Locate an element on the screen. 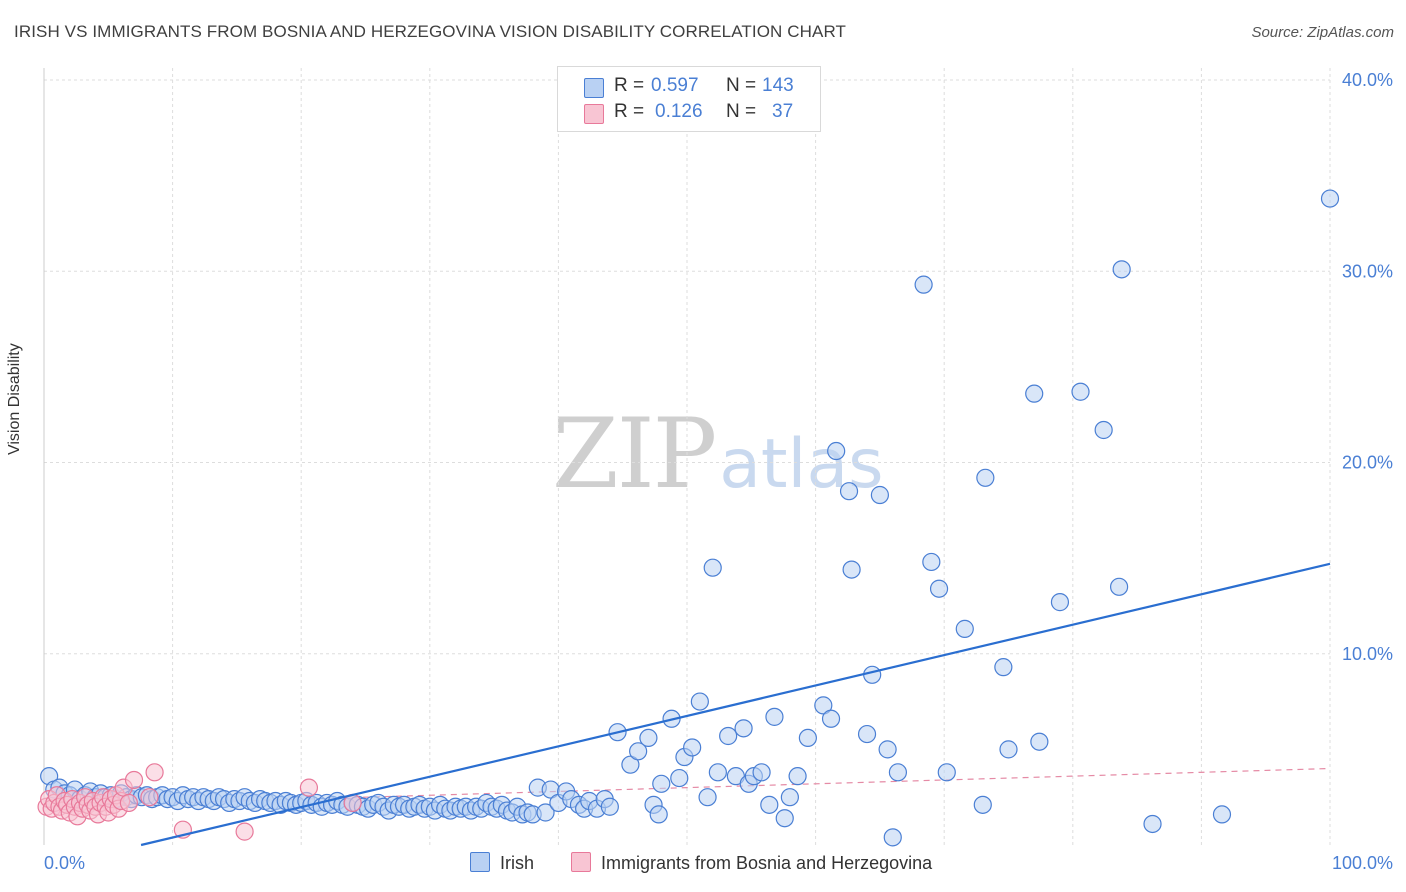 The image size is (1406, 892). legend-irish-swatch is located at coordinates (480, 862).